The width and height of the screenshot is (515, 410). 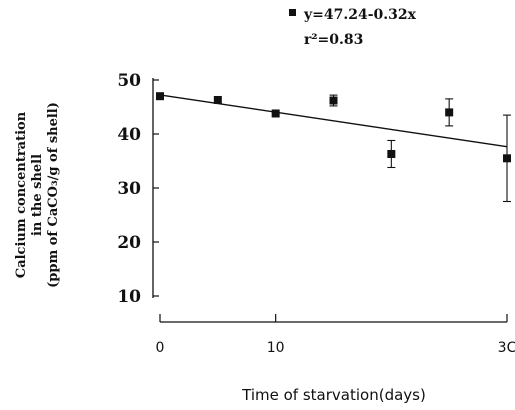 What do you see at coordinates (129, 189) in the screenshot?
I see `y-tick-label-30: 30` at bounding box center [129, 189].